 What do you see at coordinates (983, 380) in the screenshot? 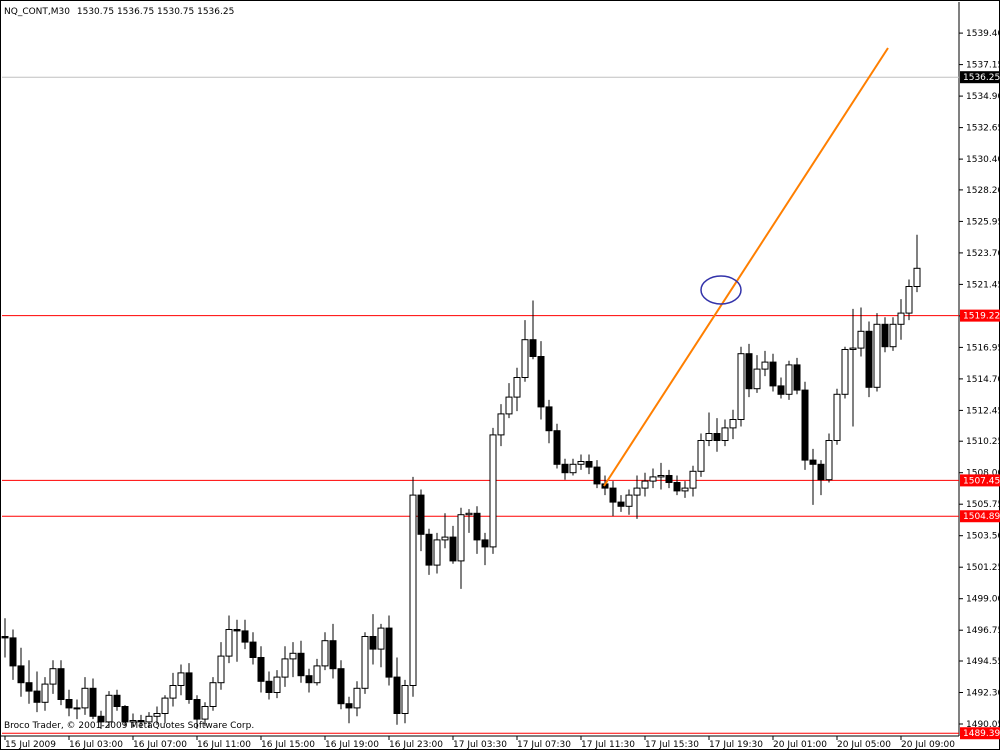
I see `y-tick-label: 1514.70` at bounding box center [983, 380].